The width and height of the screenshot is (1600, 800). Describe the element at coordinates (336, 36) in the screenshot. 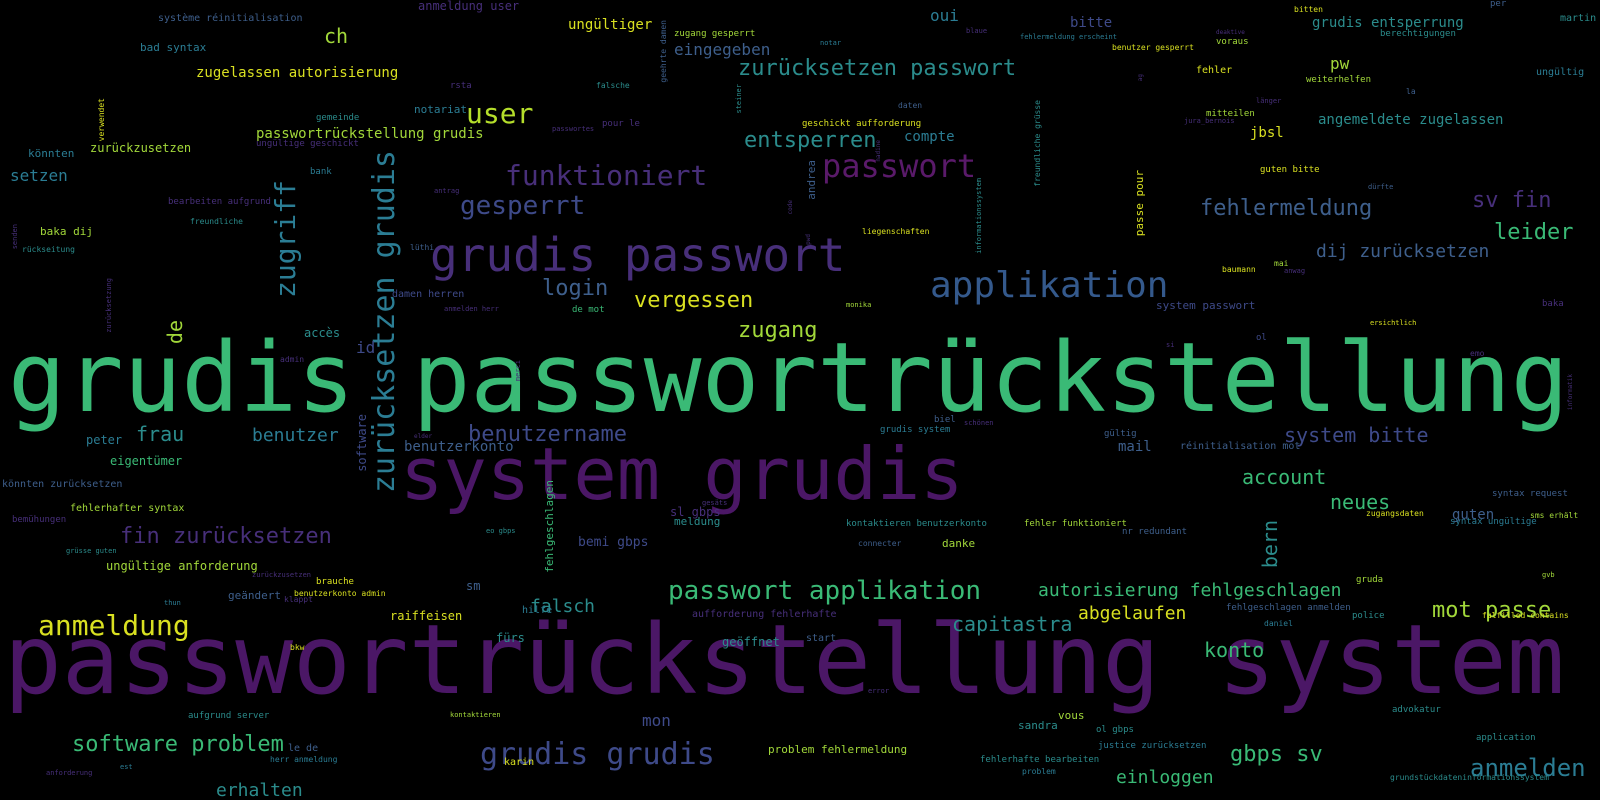

I see `word-cloud-term: ch` at that location.